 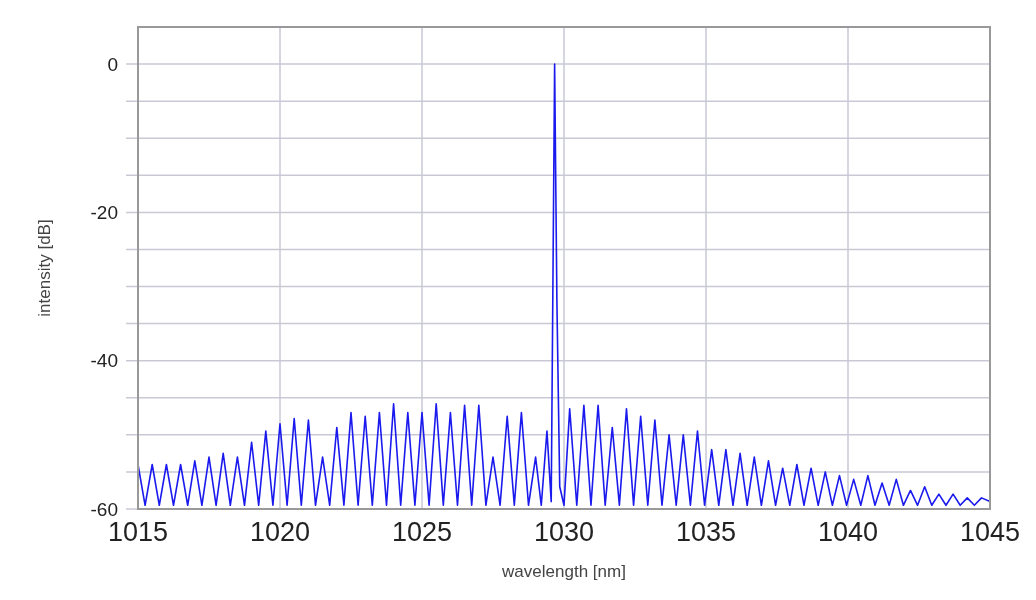 What do you see at coordinates (706, 532) in the screenshot?
I see `x-tick-label: 1035` at bounding box center [706, 532].